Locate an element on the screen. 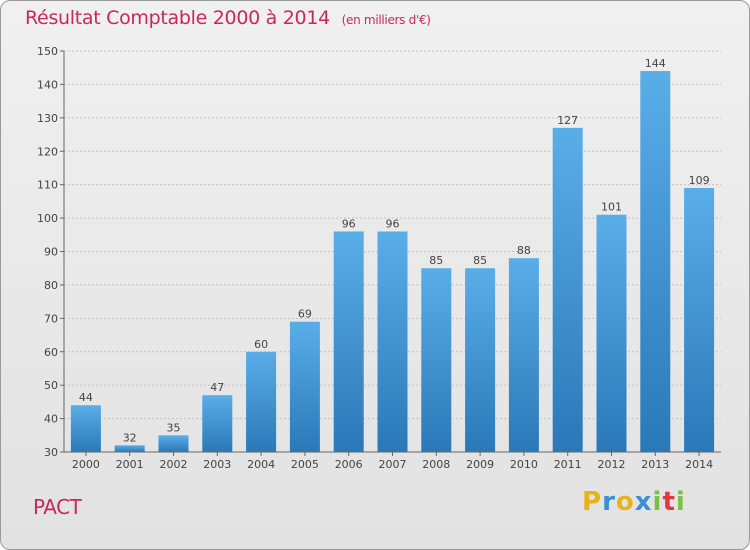 The width and height of the screenshot is (750, 550). logo-letter: P is located at coordinates (592, 502).